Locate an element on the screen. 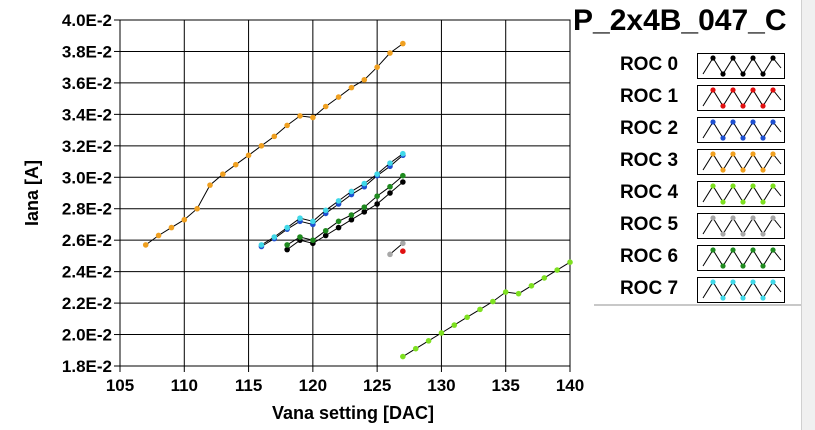 Image resolution: width=815 pixels, height=430 pixels. legend-item-roc4: ROC 4 is located at coordinates (694, 193).